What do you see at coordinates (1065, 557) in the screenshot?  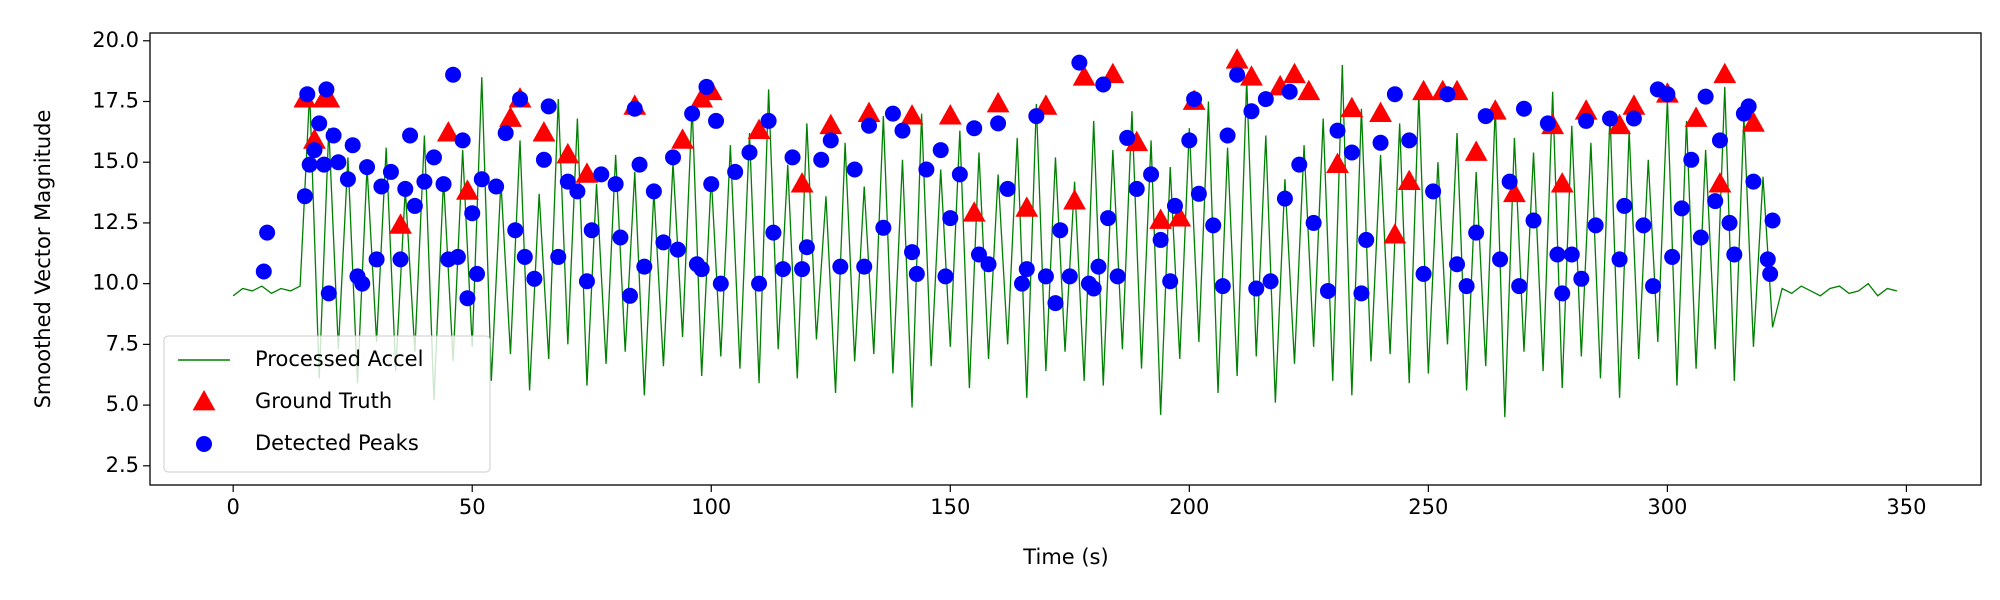 I see `x-axis-label: Time (s)` at bounding box center [1065, 557].